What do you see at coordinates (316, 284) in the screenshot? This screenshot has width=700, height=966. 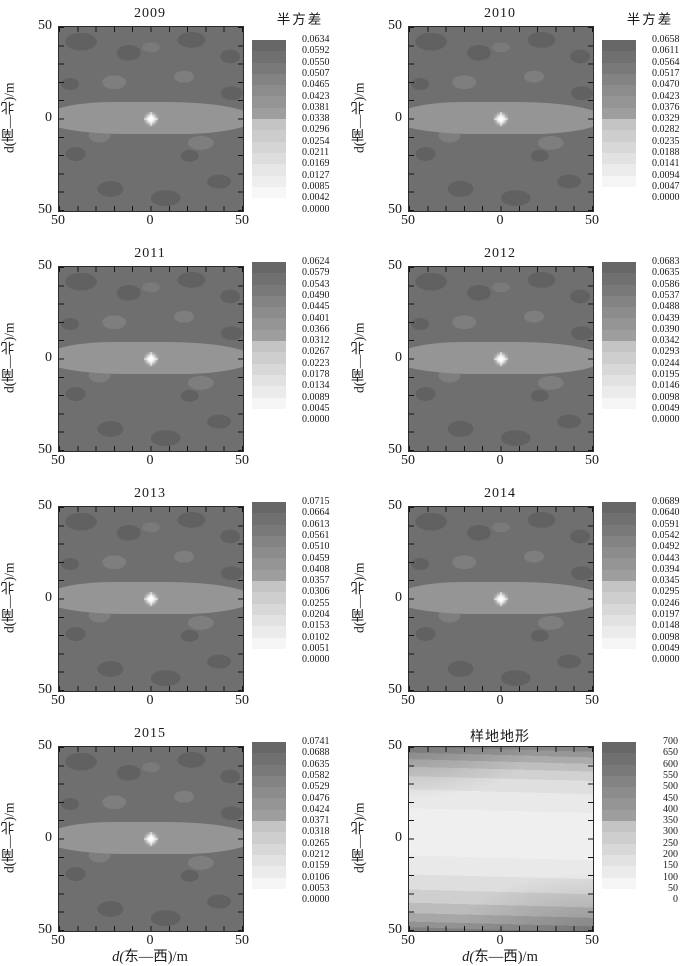 I see `colorbar-value: 0.0543` at bounding box center [316, 284].